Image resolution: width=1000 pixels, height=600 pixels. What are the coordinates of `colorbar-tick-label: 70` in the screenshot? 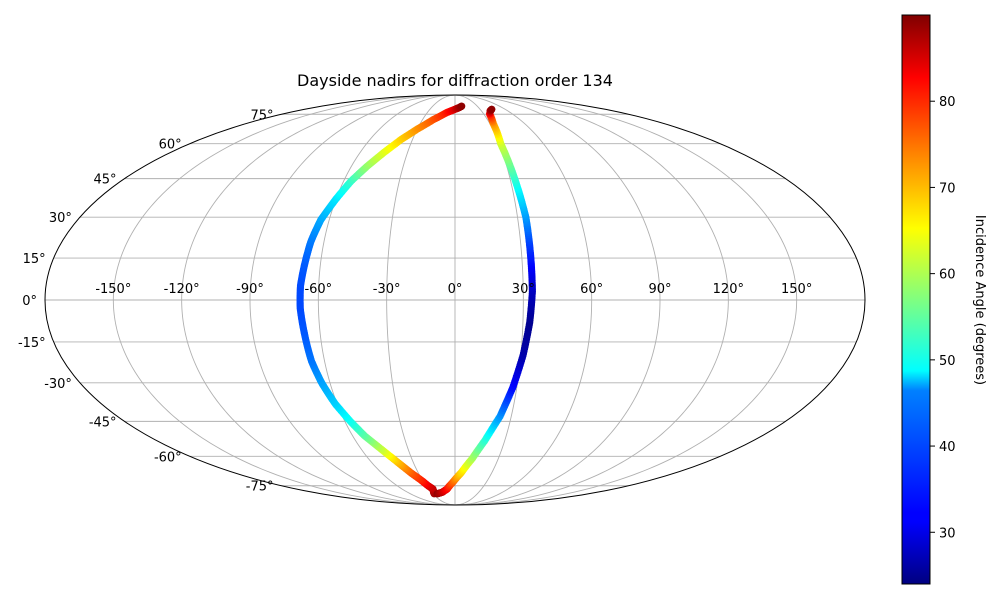 It's located at (947, 188).